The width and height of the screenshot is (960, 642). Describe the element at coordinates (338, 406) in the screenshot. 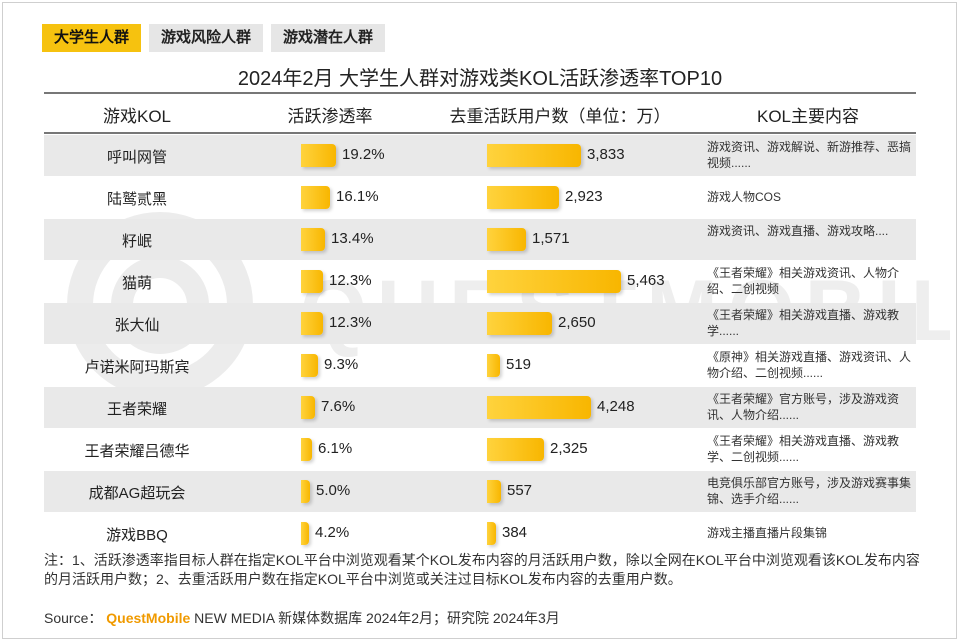

I see `rate-label: 7.6%` at that location.